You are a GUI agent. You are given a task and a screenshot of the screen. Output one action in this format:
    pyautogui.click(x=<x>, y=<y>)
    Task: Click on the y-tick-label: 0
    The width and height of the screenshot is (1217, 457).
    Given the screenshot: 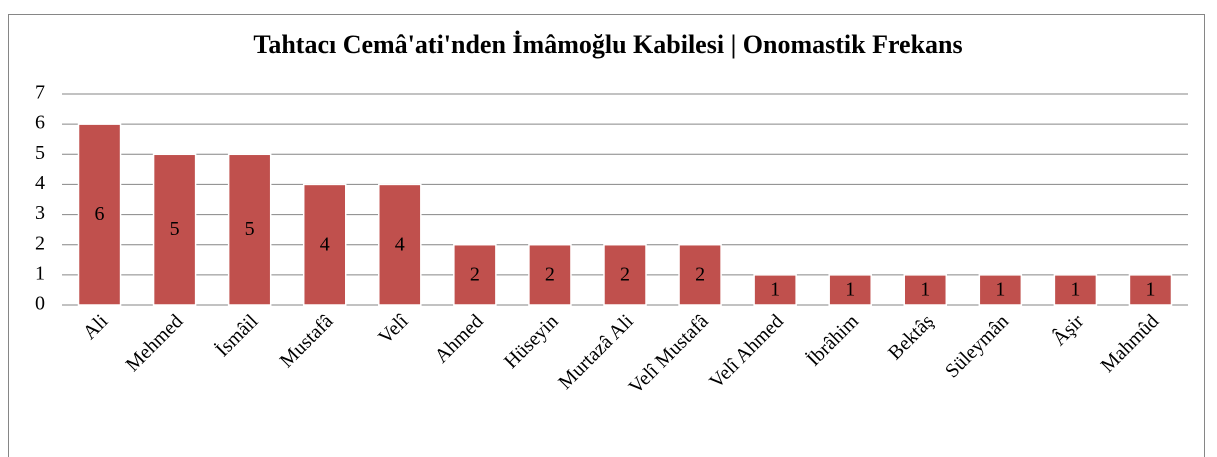 What is the action you would take?
    pyautogui.click(x=40, y=304)
    